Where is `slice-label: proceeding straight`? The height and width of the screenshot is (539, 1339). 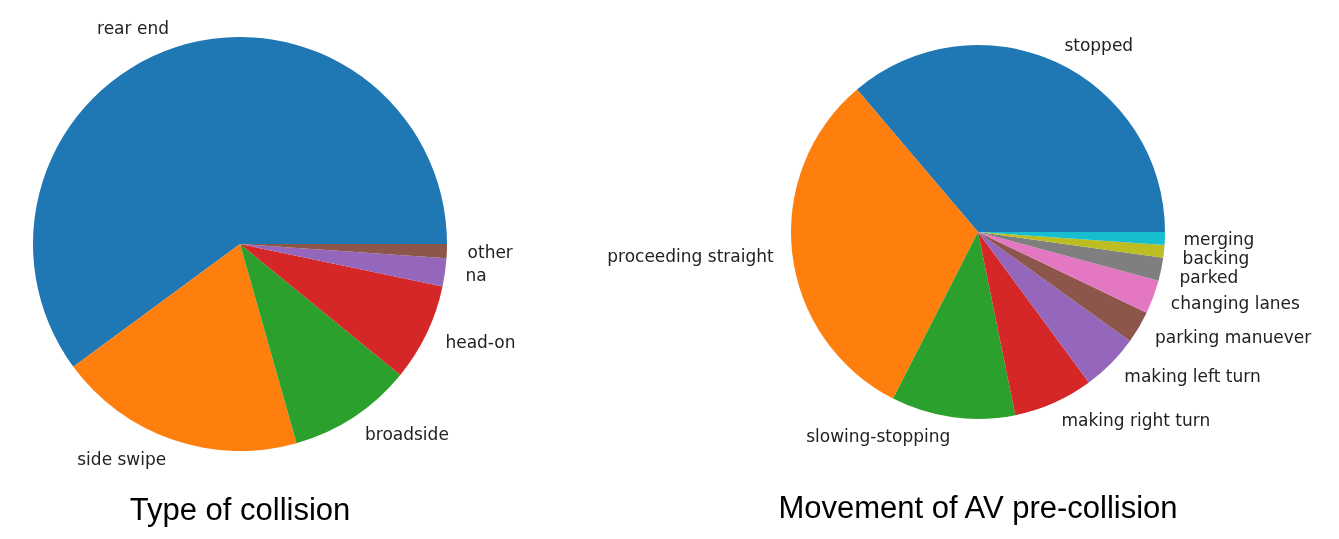 slice-label: proceeding straight is located at coordinates (691, 255).